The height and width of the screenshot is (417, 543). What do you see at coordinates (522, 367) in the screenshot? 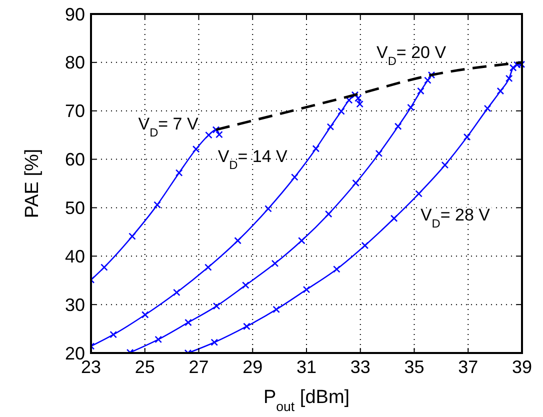
I see `x-tick-label: 39` at bounding box center [522, 367].